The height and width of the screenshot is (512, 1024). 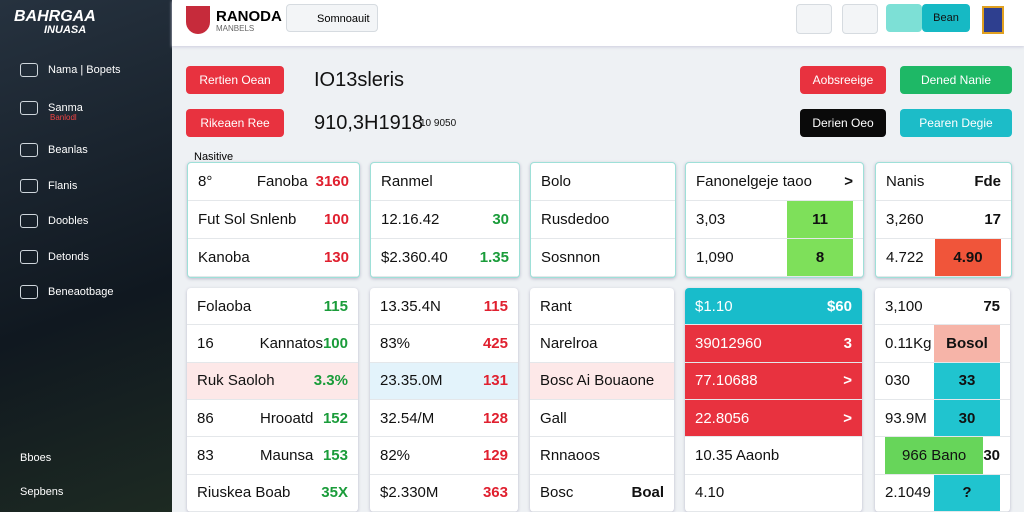 I want to click on action-button: Dened Nanie, so click(x=956, y=80).